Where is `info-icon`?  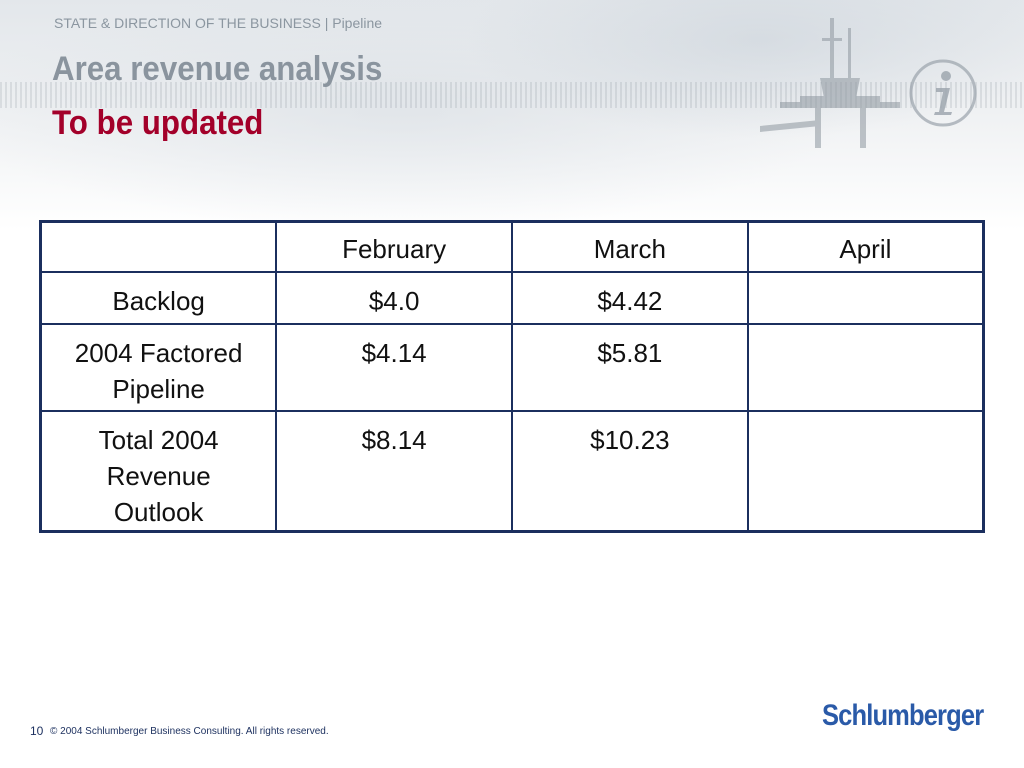
info-icon is located at coordinates (943, 93).